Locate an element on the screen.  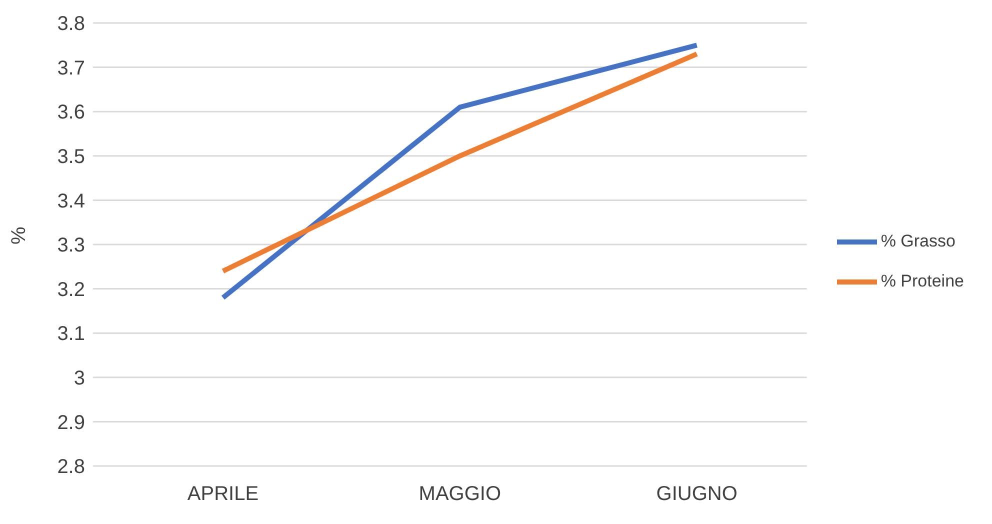
y-tick-label: 2.8 is located at coordinates (71, 467).